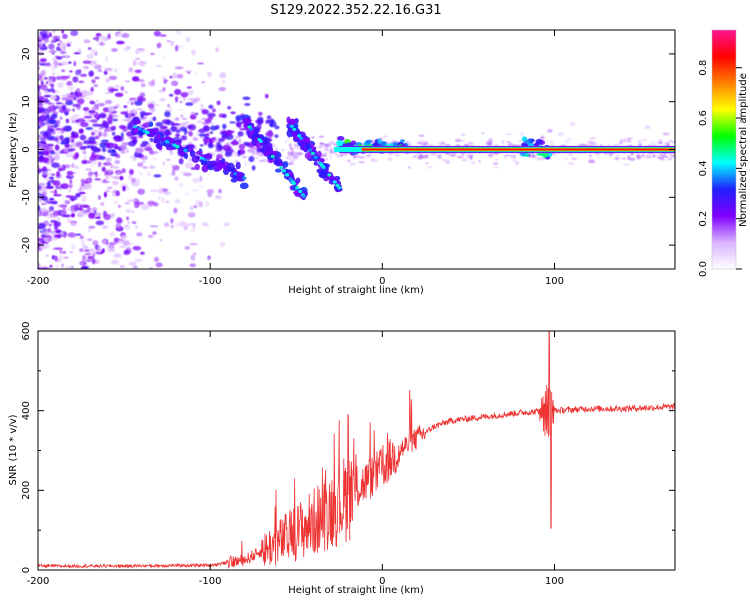 The height and width of the screenshot is (600, 750). Describe the element at coordinates (26, 149) in the screenshot. I see `y-tick-label: 0` at that location.